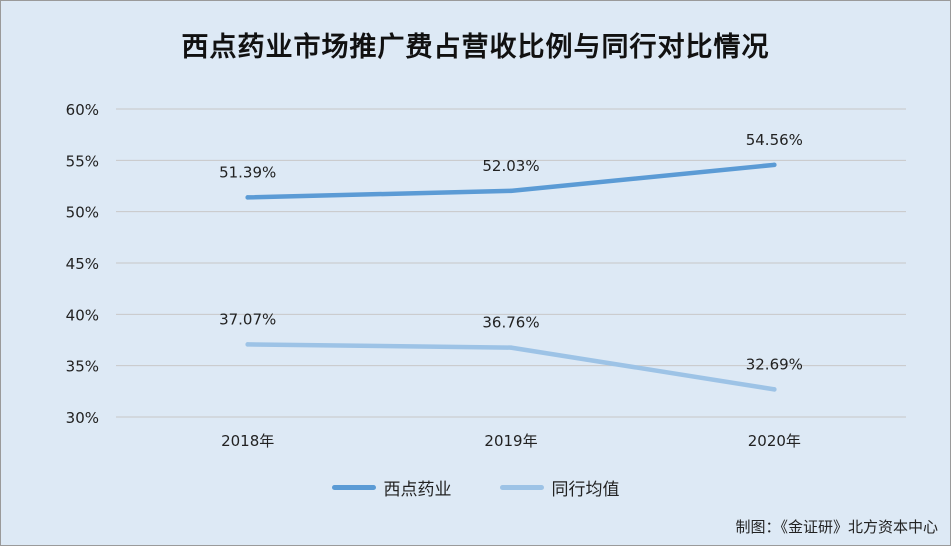 The image size is (951, 546). Describe the element at coordinates (82, 418) in the screenshot. I see `y-tick-label: 30%` at that location.